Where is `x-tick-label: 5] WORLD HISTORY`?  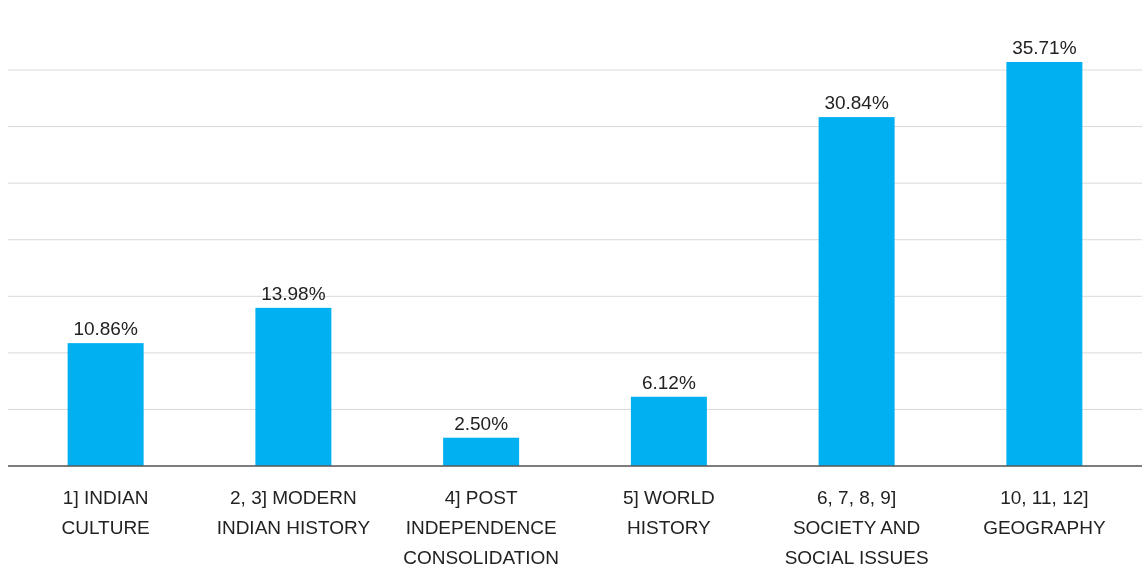 x-tick-label: 5] WORLD HISTORY is located at coordinates (668, 512).